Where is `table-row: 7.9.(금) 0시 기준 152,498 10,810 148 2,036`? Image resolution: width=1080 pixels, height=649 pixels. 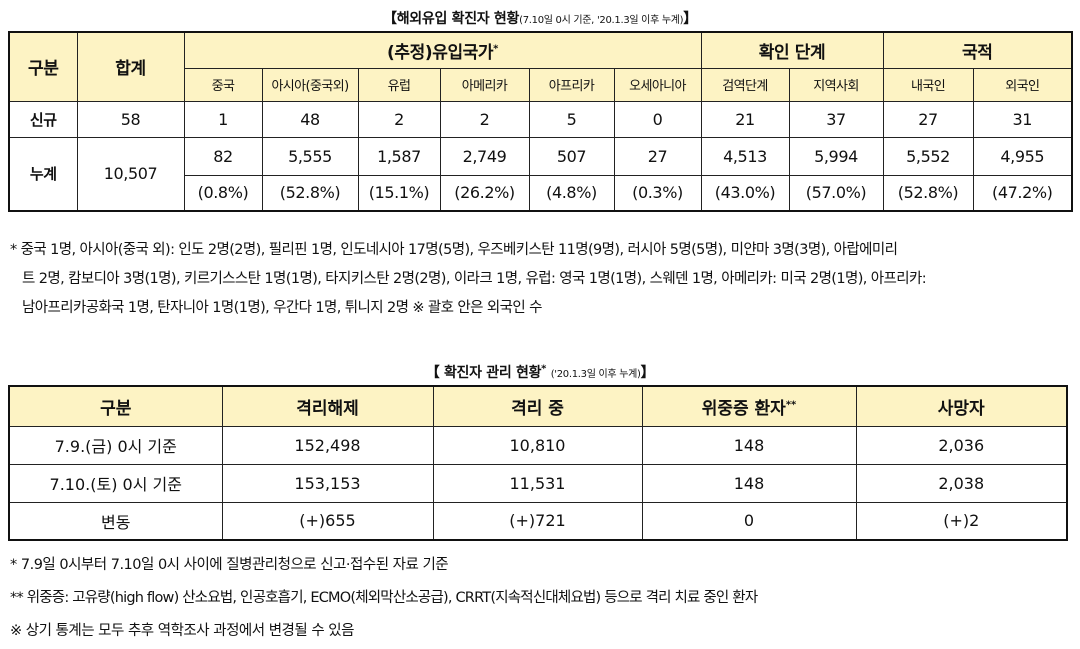
table-row: 7.9.(금) 0시 기준 152,498 10,810 148 2,036 is located at coordinates (538, 445).